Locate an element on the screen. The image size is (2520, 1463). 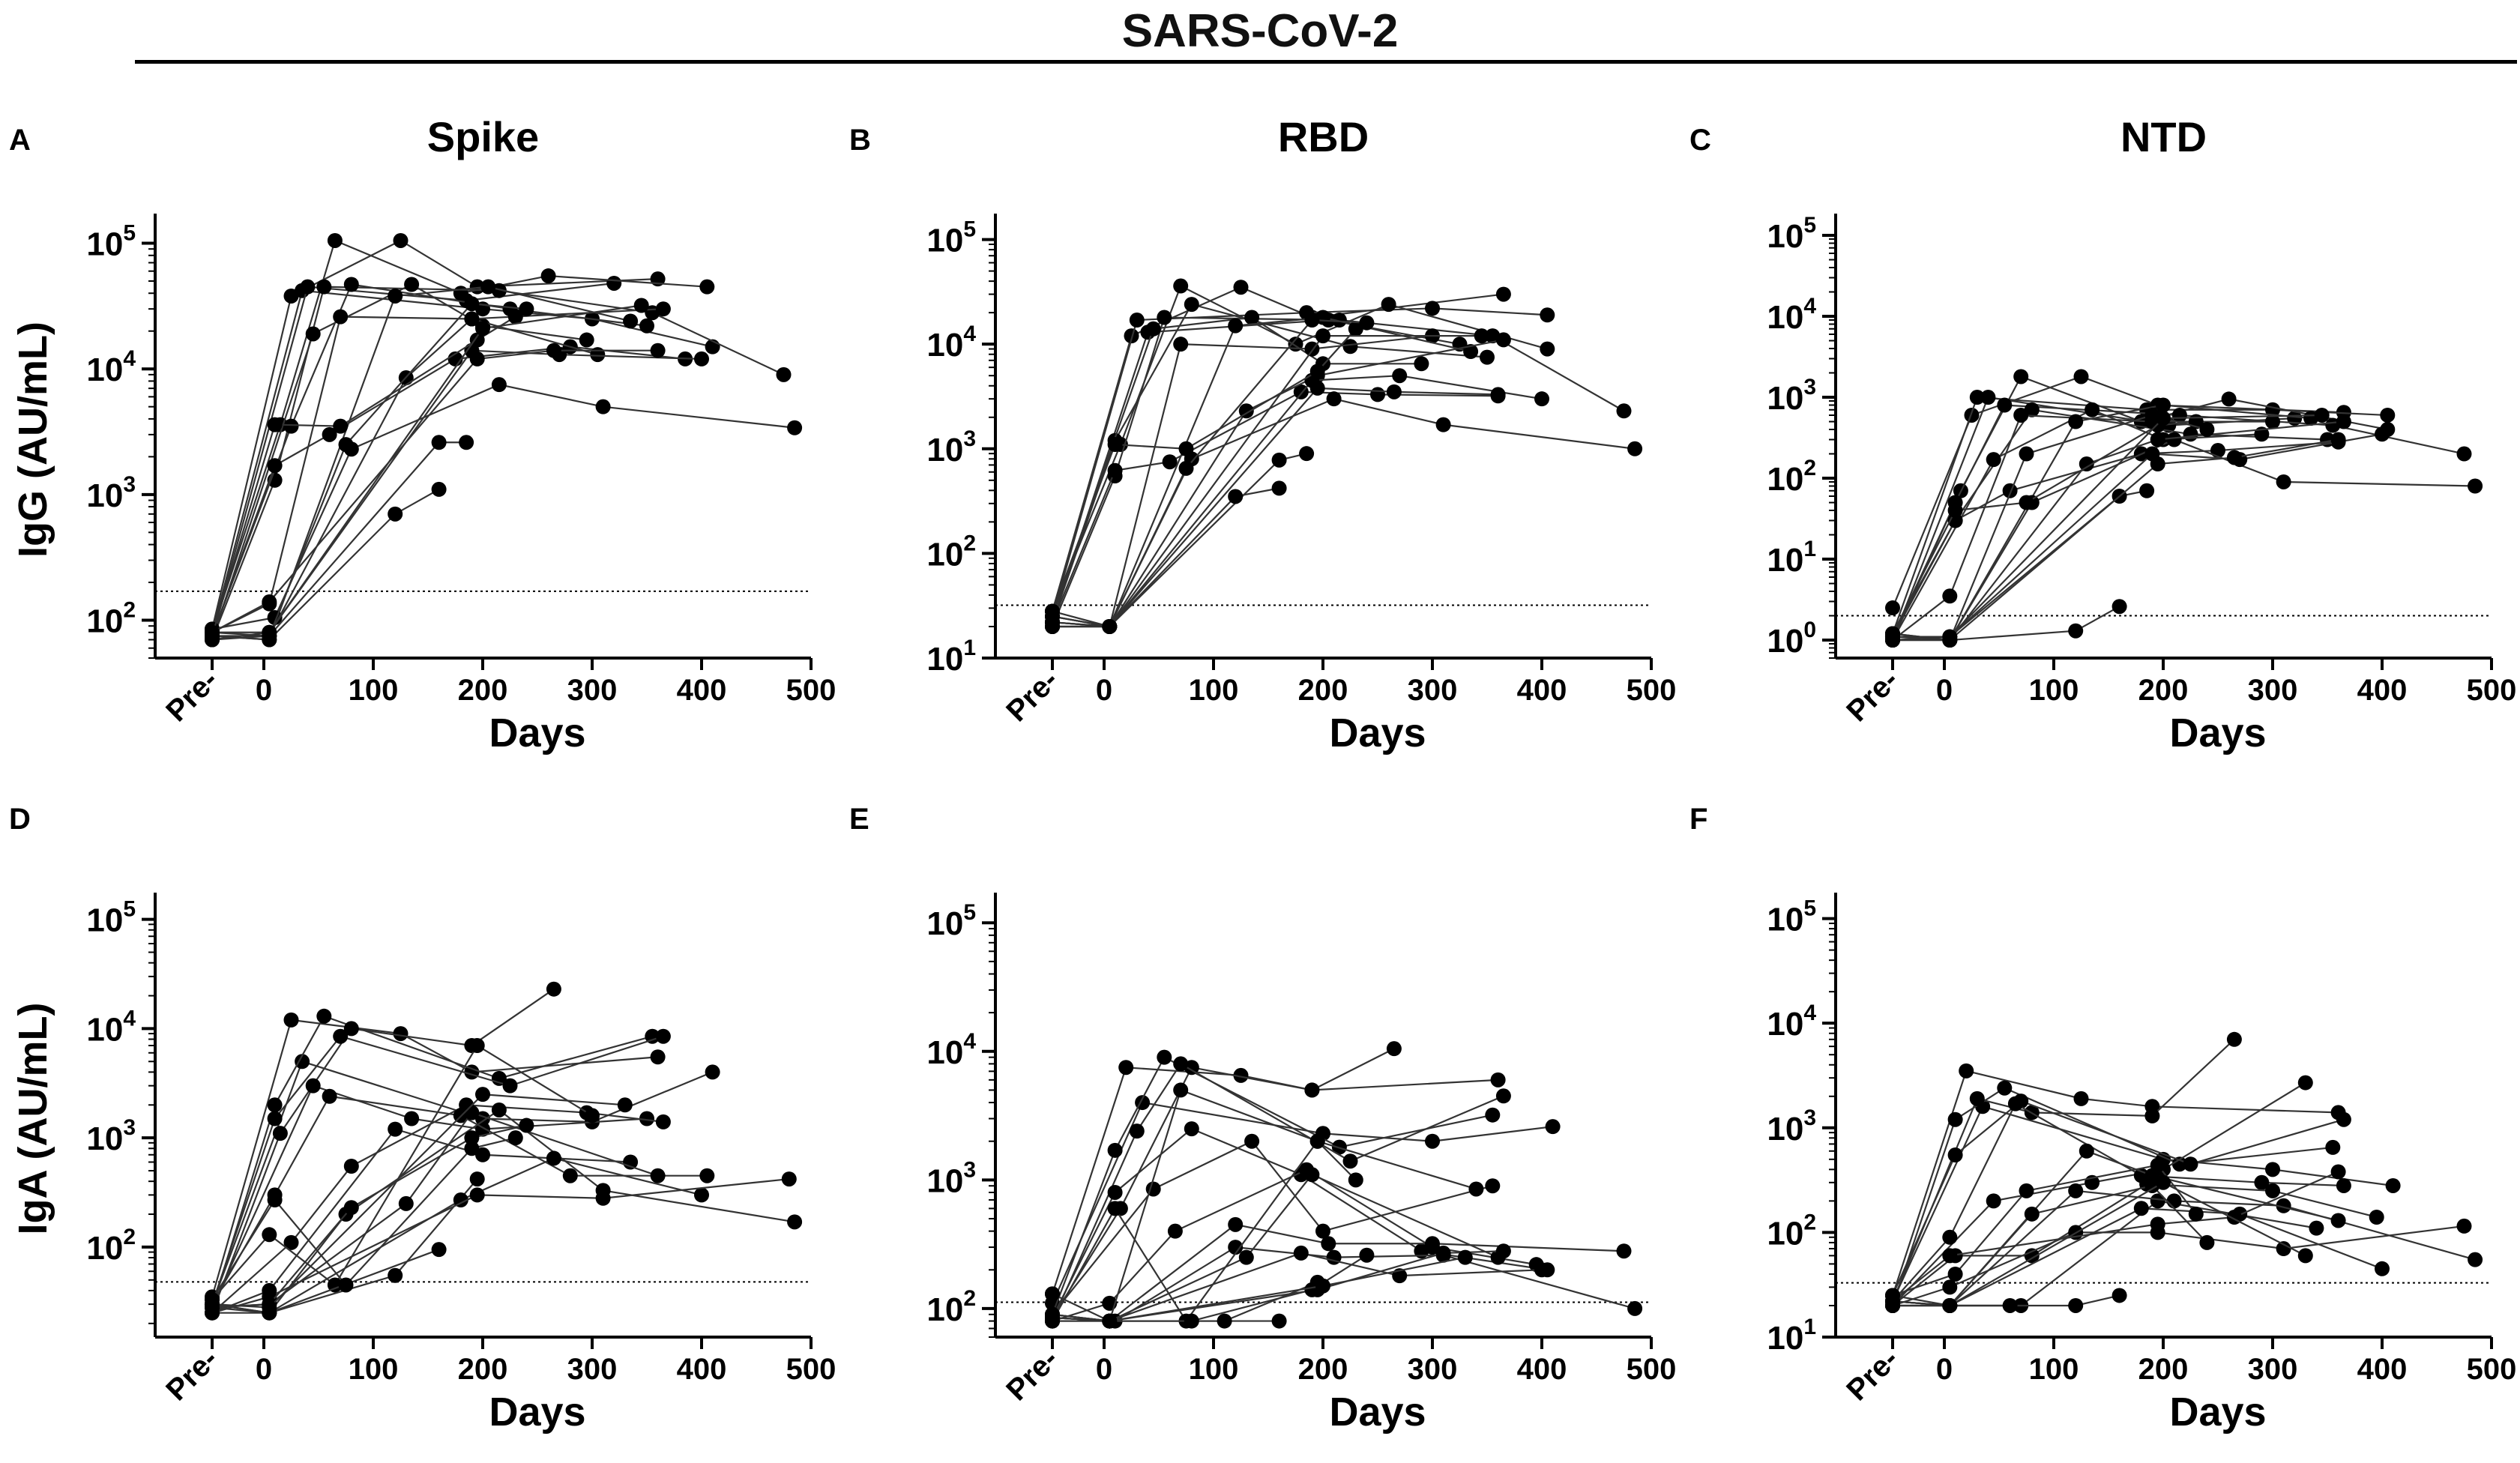
x-tick-label: 100 is located at coordinates (374, 1369).